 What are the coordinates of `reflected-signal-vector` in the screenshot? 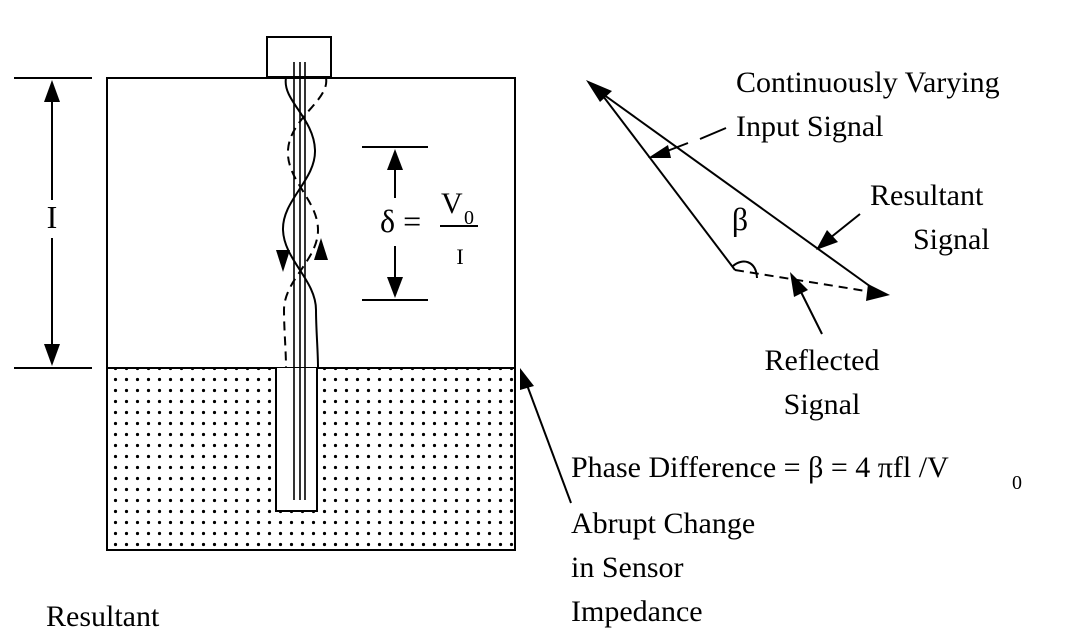 It's located at (803, 281).